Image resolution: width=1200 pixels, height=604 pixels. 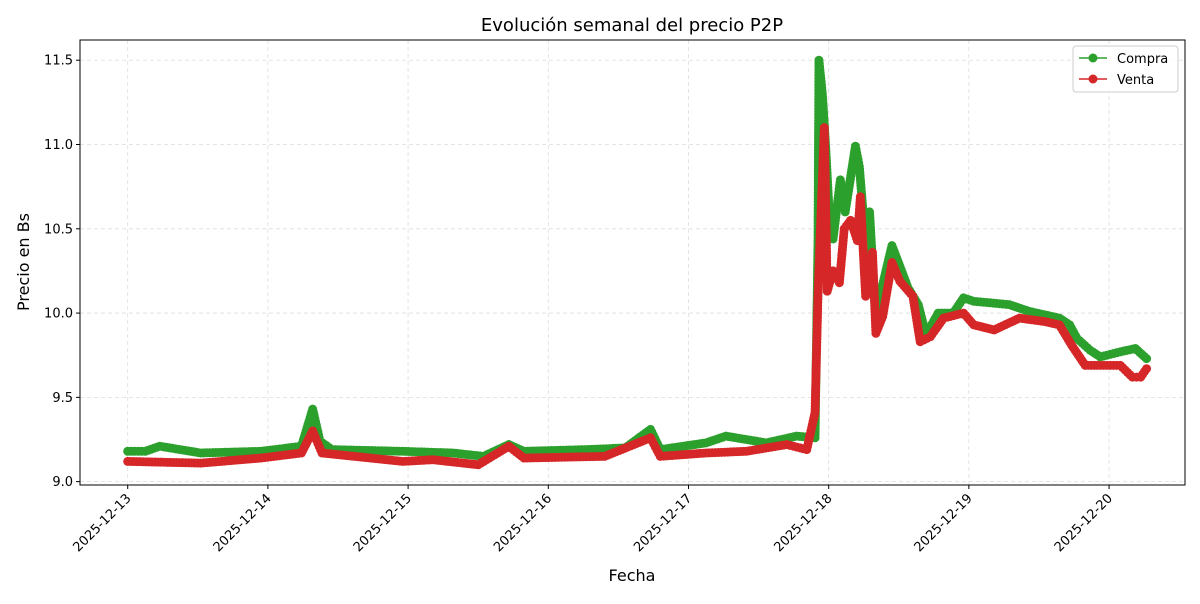 What do you see at coordinates (1093, 58) in the screenshot?
I see `legend-marker-compra` at bounding box center [1093, 58].